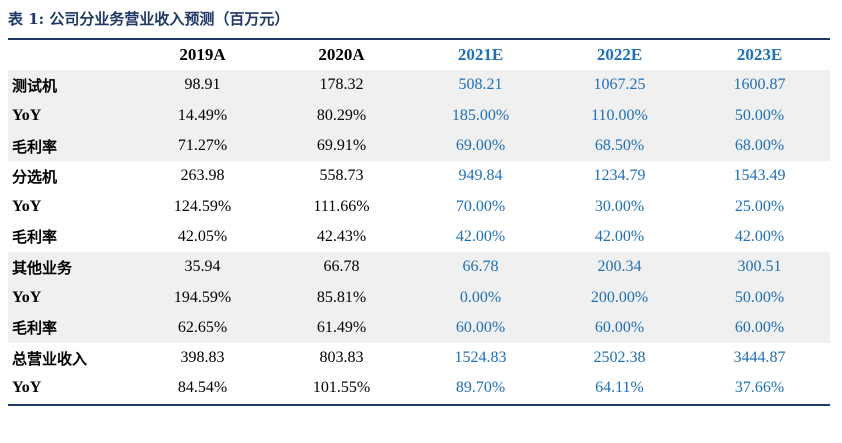 The height and width of the screenshot is (443, 842). Describe the element at coordinates (419, 358) in the screenshot. I see `table-row: 总营业收入 398.83 803.83 1524.83 2502.38 3444.87` at that location.